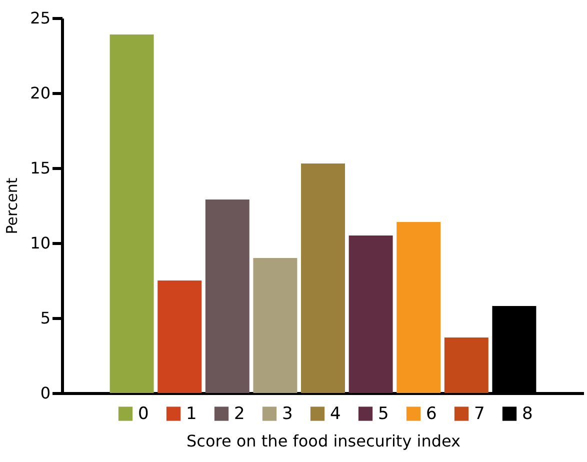 The height and width of the screenshot is (462, 587). What do you see at coordinates (12, 206) in the screenshot?
I see `y-axis-title: Percent` at bounding box center [12, 206].